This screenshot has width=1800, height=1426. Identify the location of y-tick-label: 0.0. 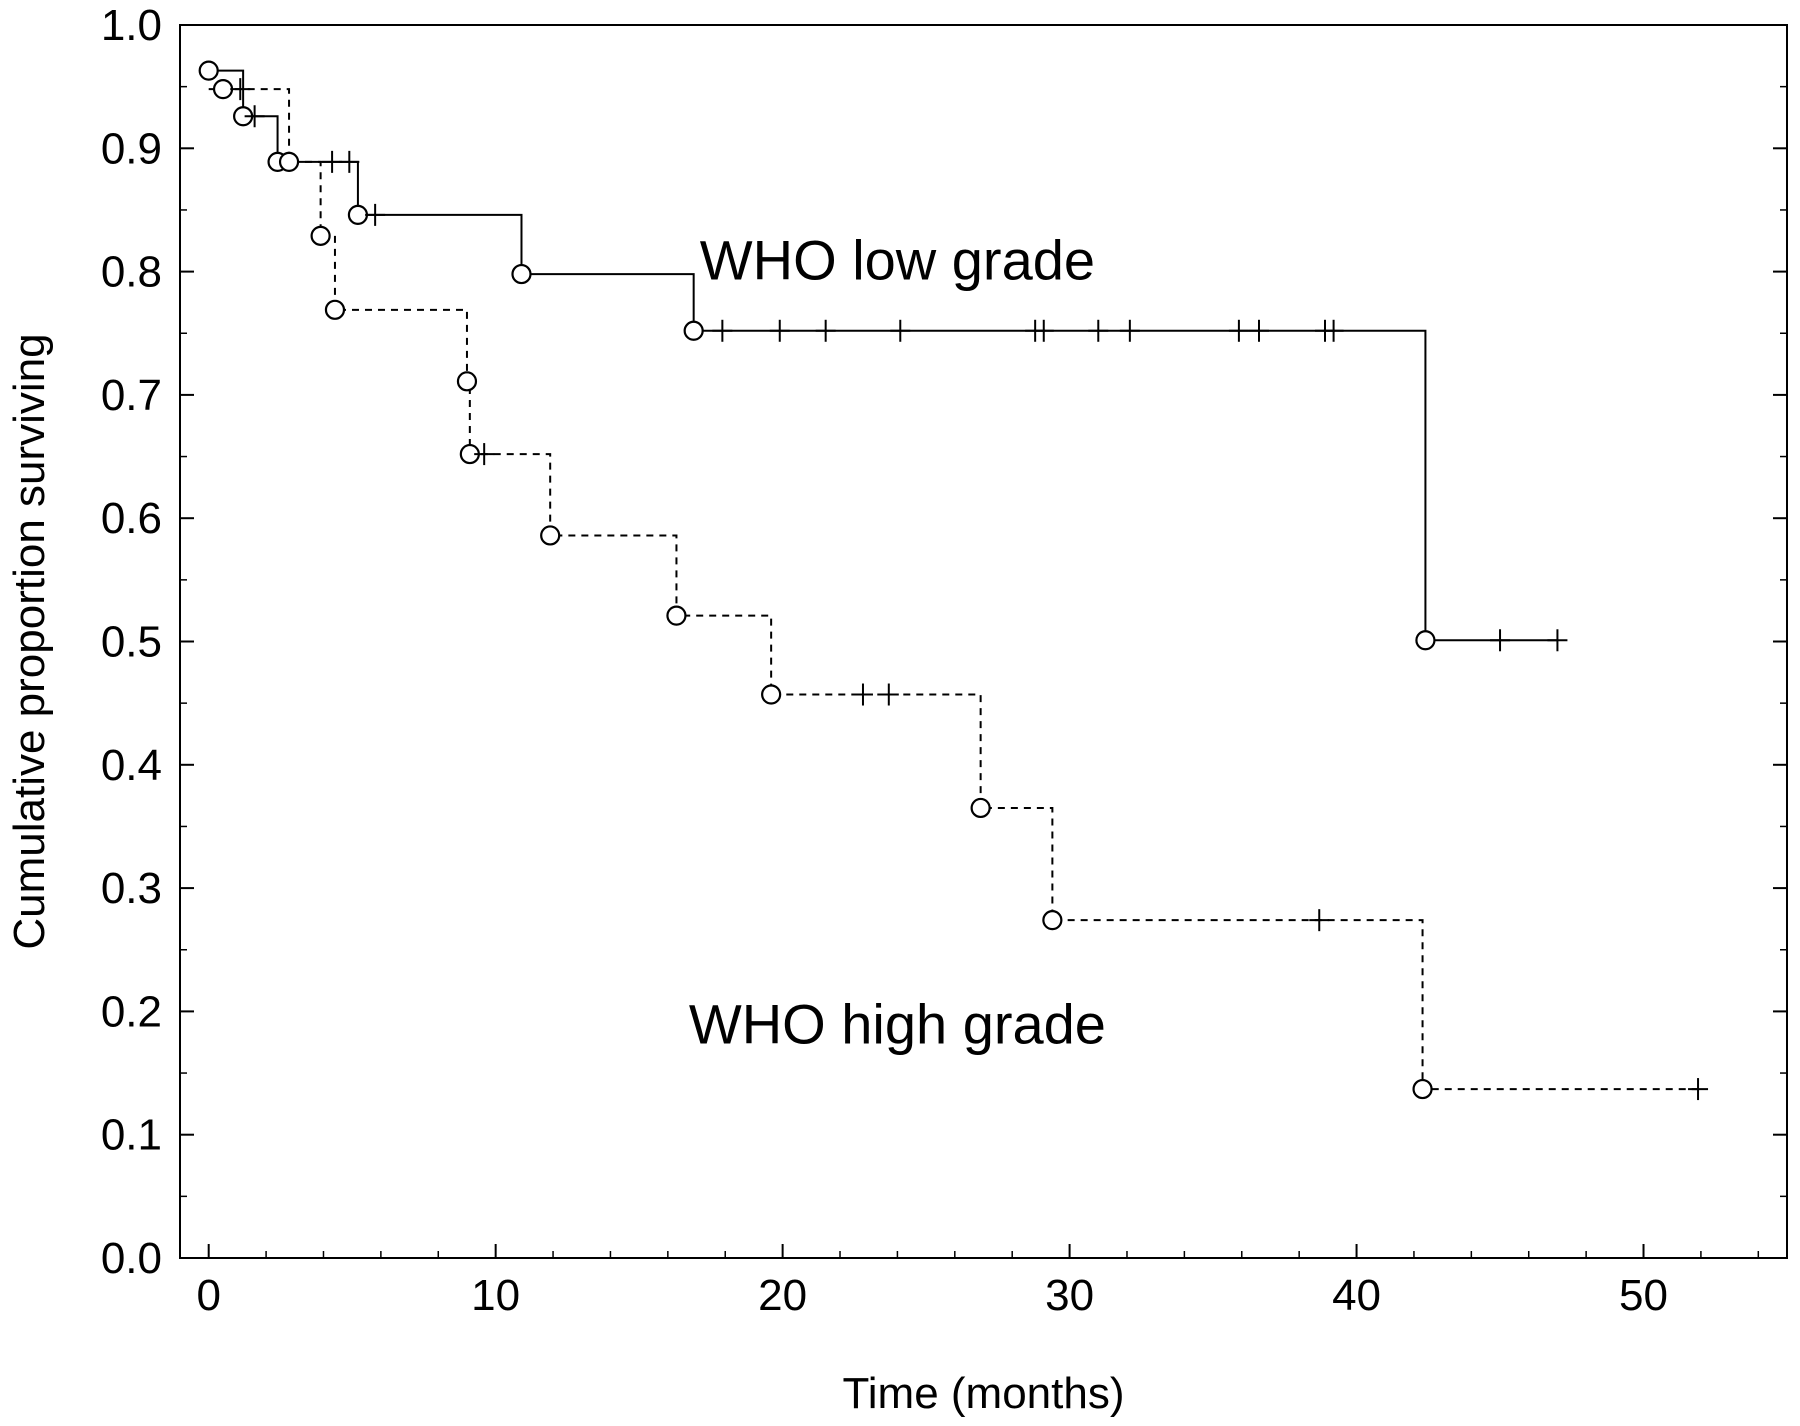
(131, 1258).